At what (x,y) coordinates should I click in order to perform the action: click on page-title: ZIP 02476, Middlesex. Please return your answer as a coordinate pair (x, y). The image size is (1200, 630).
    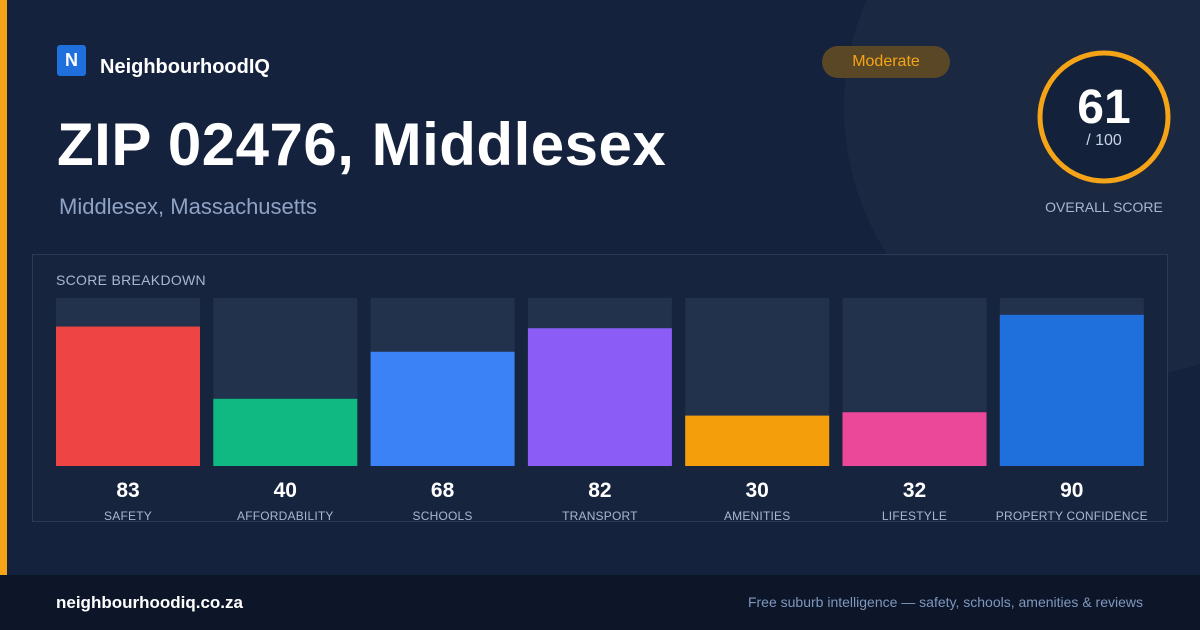
    Looking at the image, I should click on (362, 144).